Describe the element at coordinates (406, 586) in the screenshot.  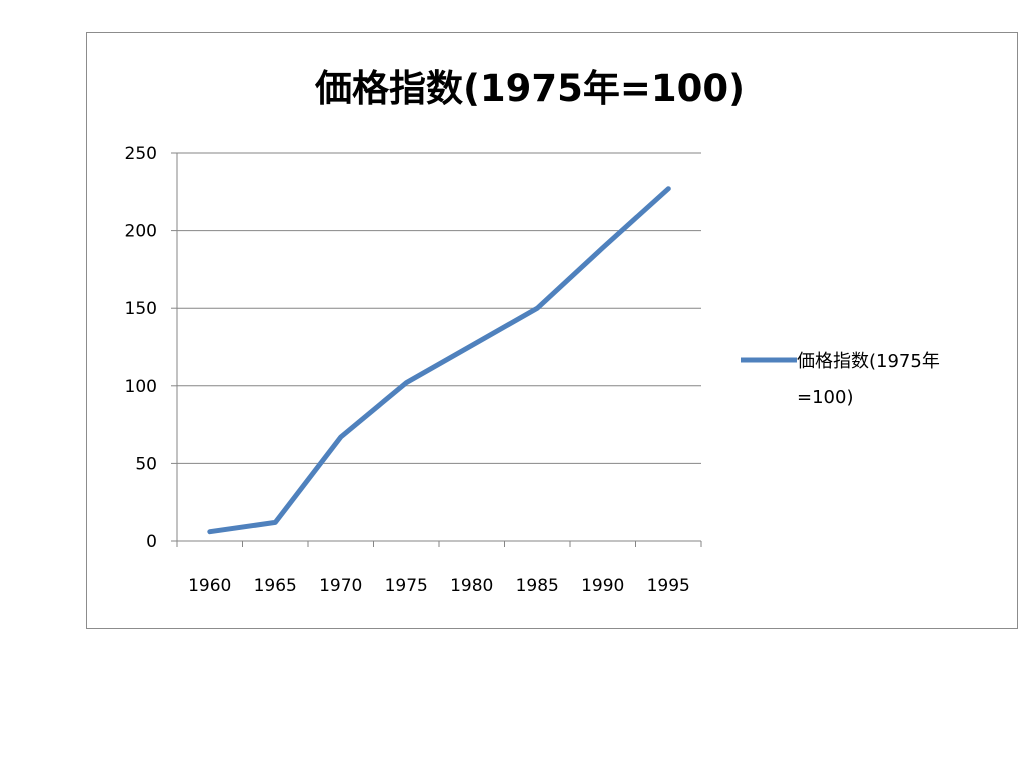
I see `x-tick-label: 1975` at that location.